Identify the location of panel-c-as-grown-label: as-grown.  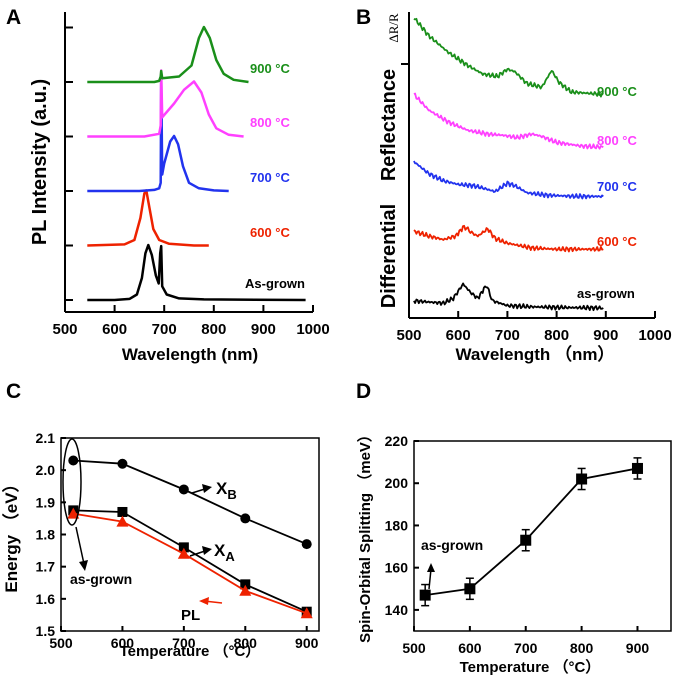
(101, 579).